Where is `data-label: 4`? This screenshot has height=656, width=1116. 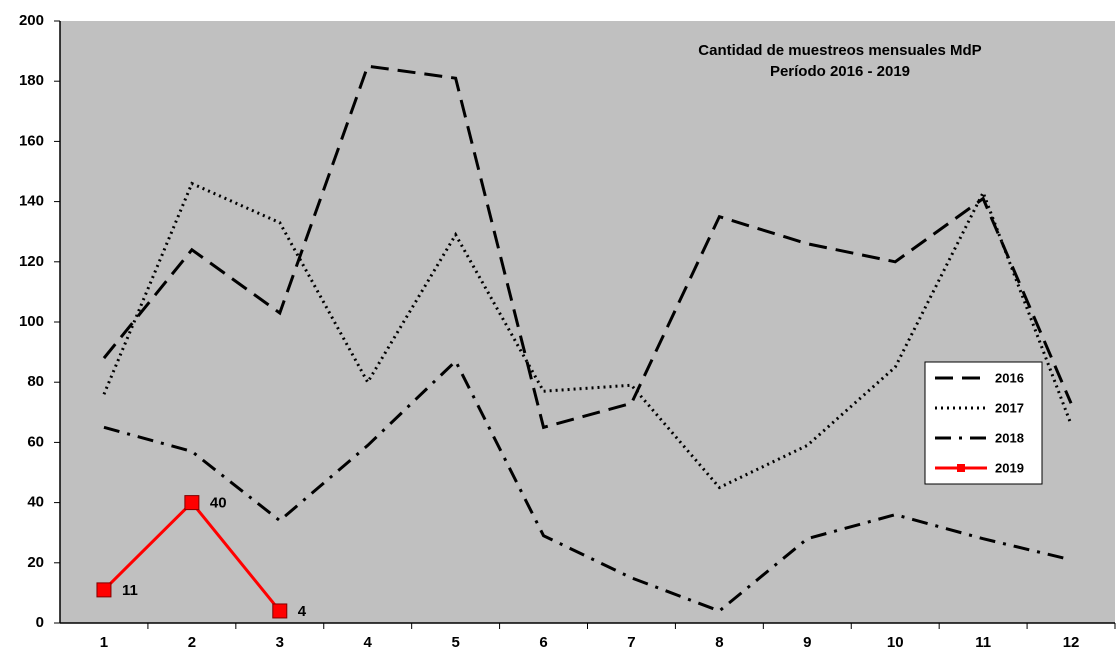
data-label: 4 is located at coordinates (302, 611).